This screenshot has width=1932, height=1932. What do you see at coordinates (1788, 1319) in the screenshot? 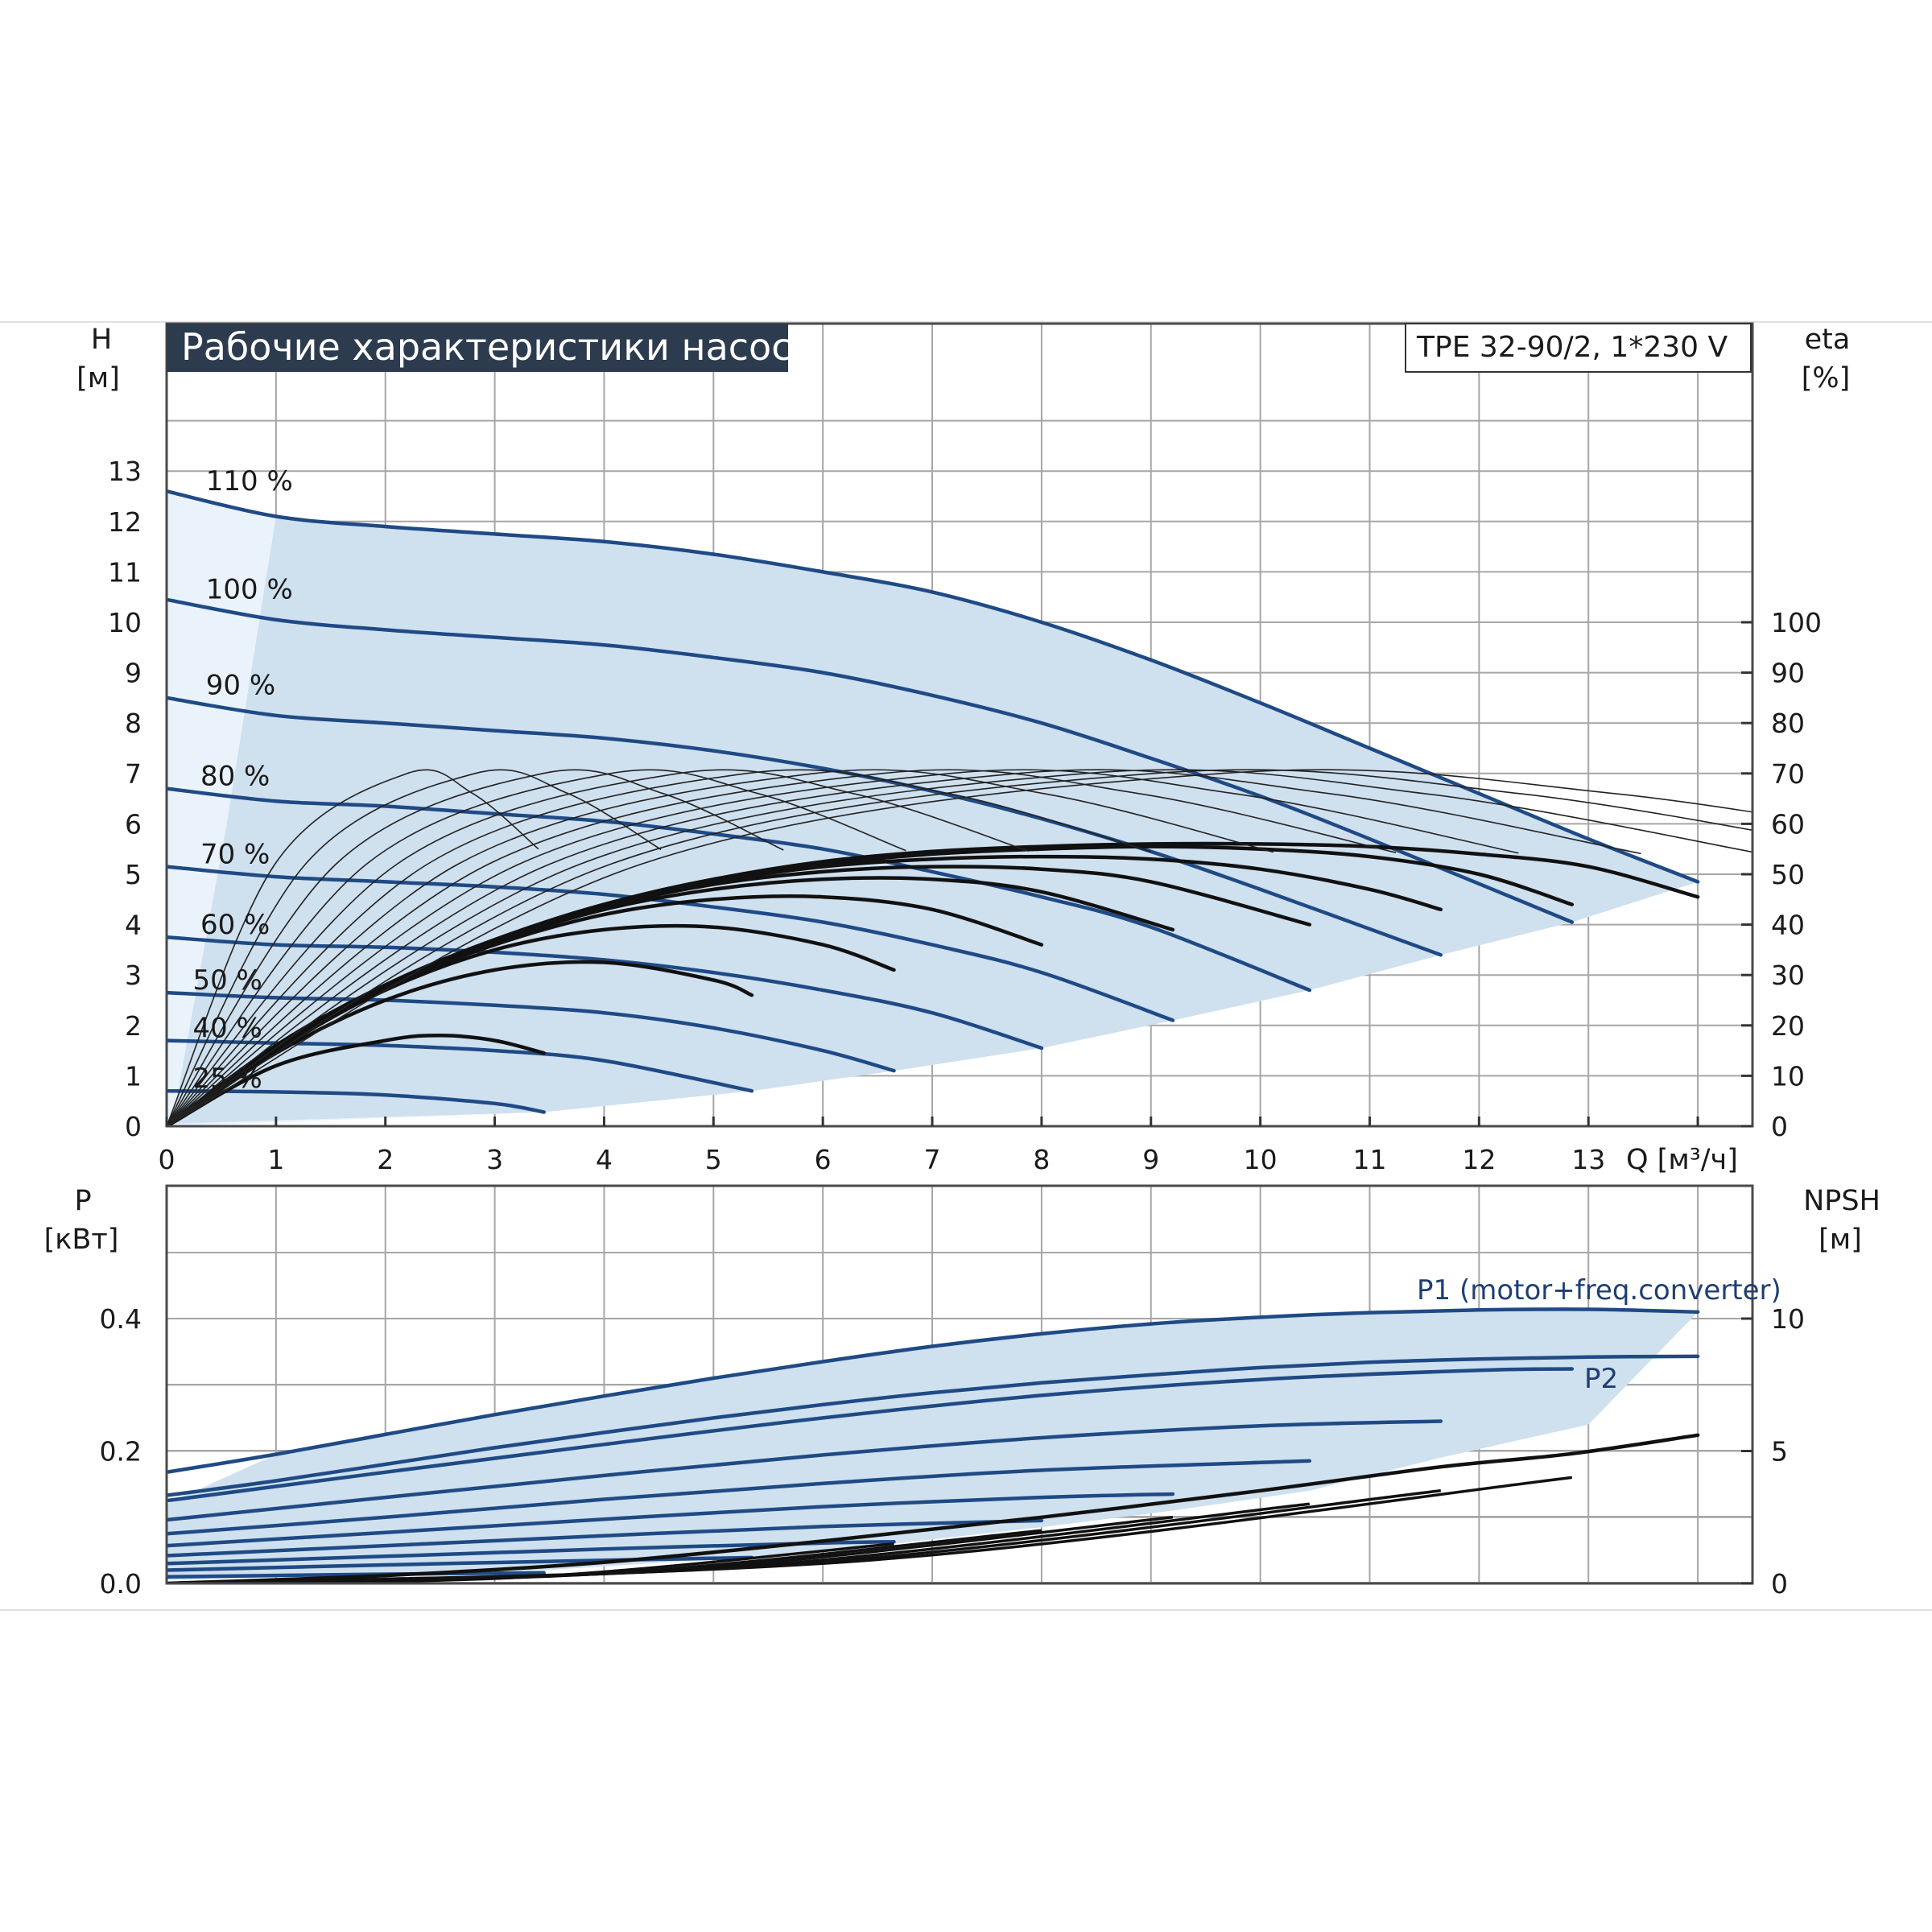
I see `npsh-tick-label: 10` at bounding box center [1788, 1319].